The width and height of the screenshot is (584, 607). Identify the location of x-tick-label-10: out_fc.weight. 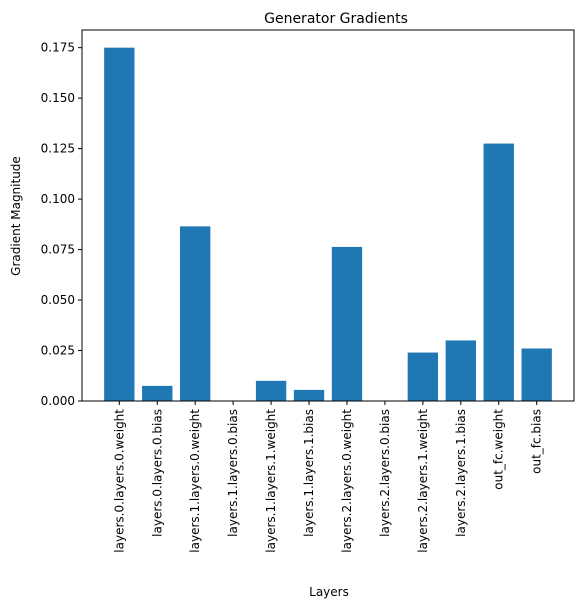
(499, 449).